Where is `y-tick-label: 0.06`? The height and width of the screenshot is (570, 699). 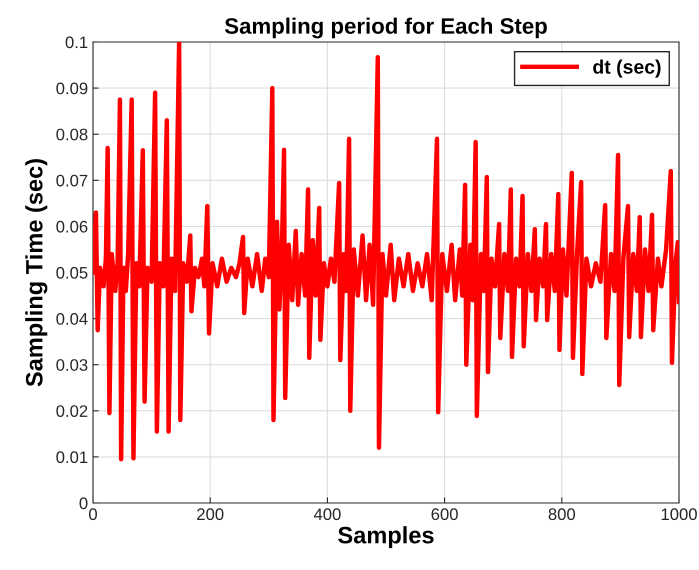 y-tick-label: 0.06 is located at coordinates (72, 226).